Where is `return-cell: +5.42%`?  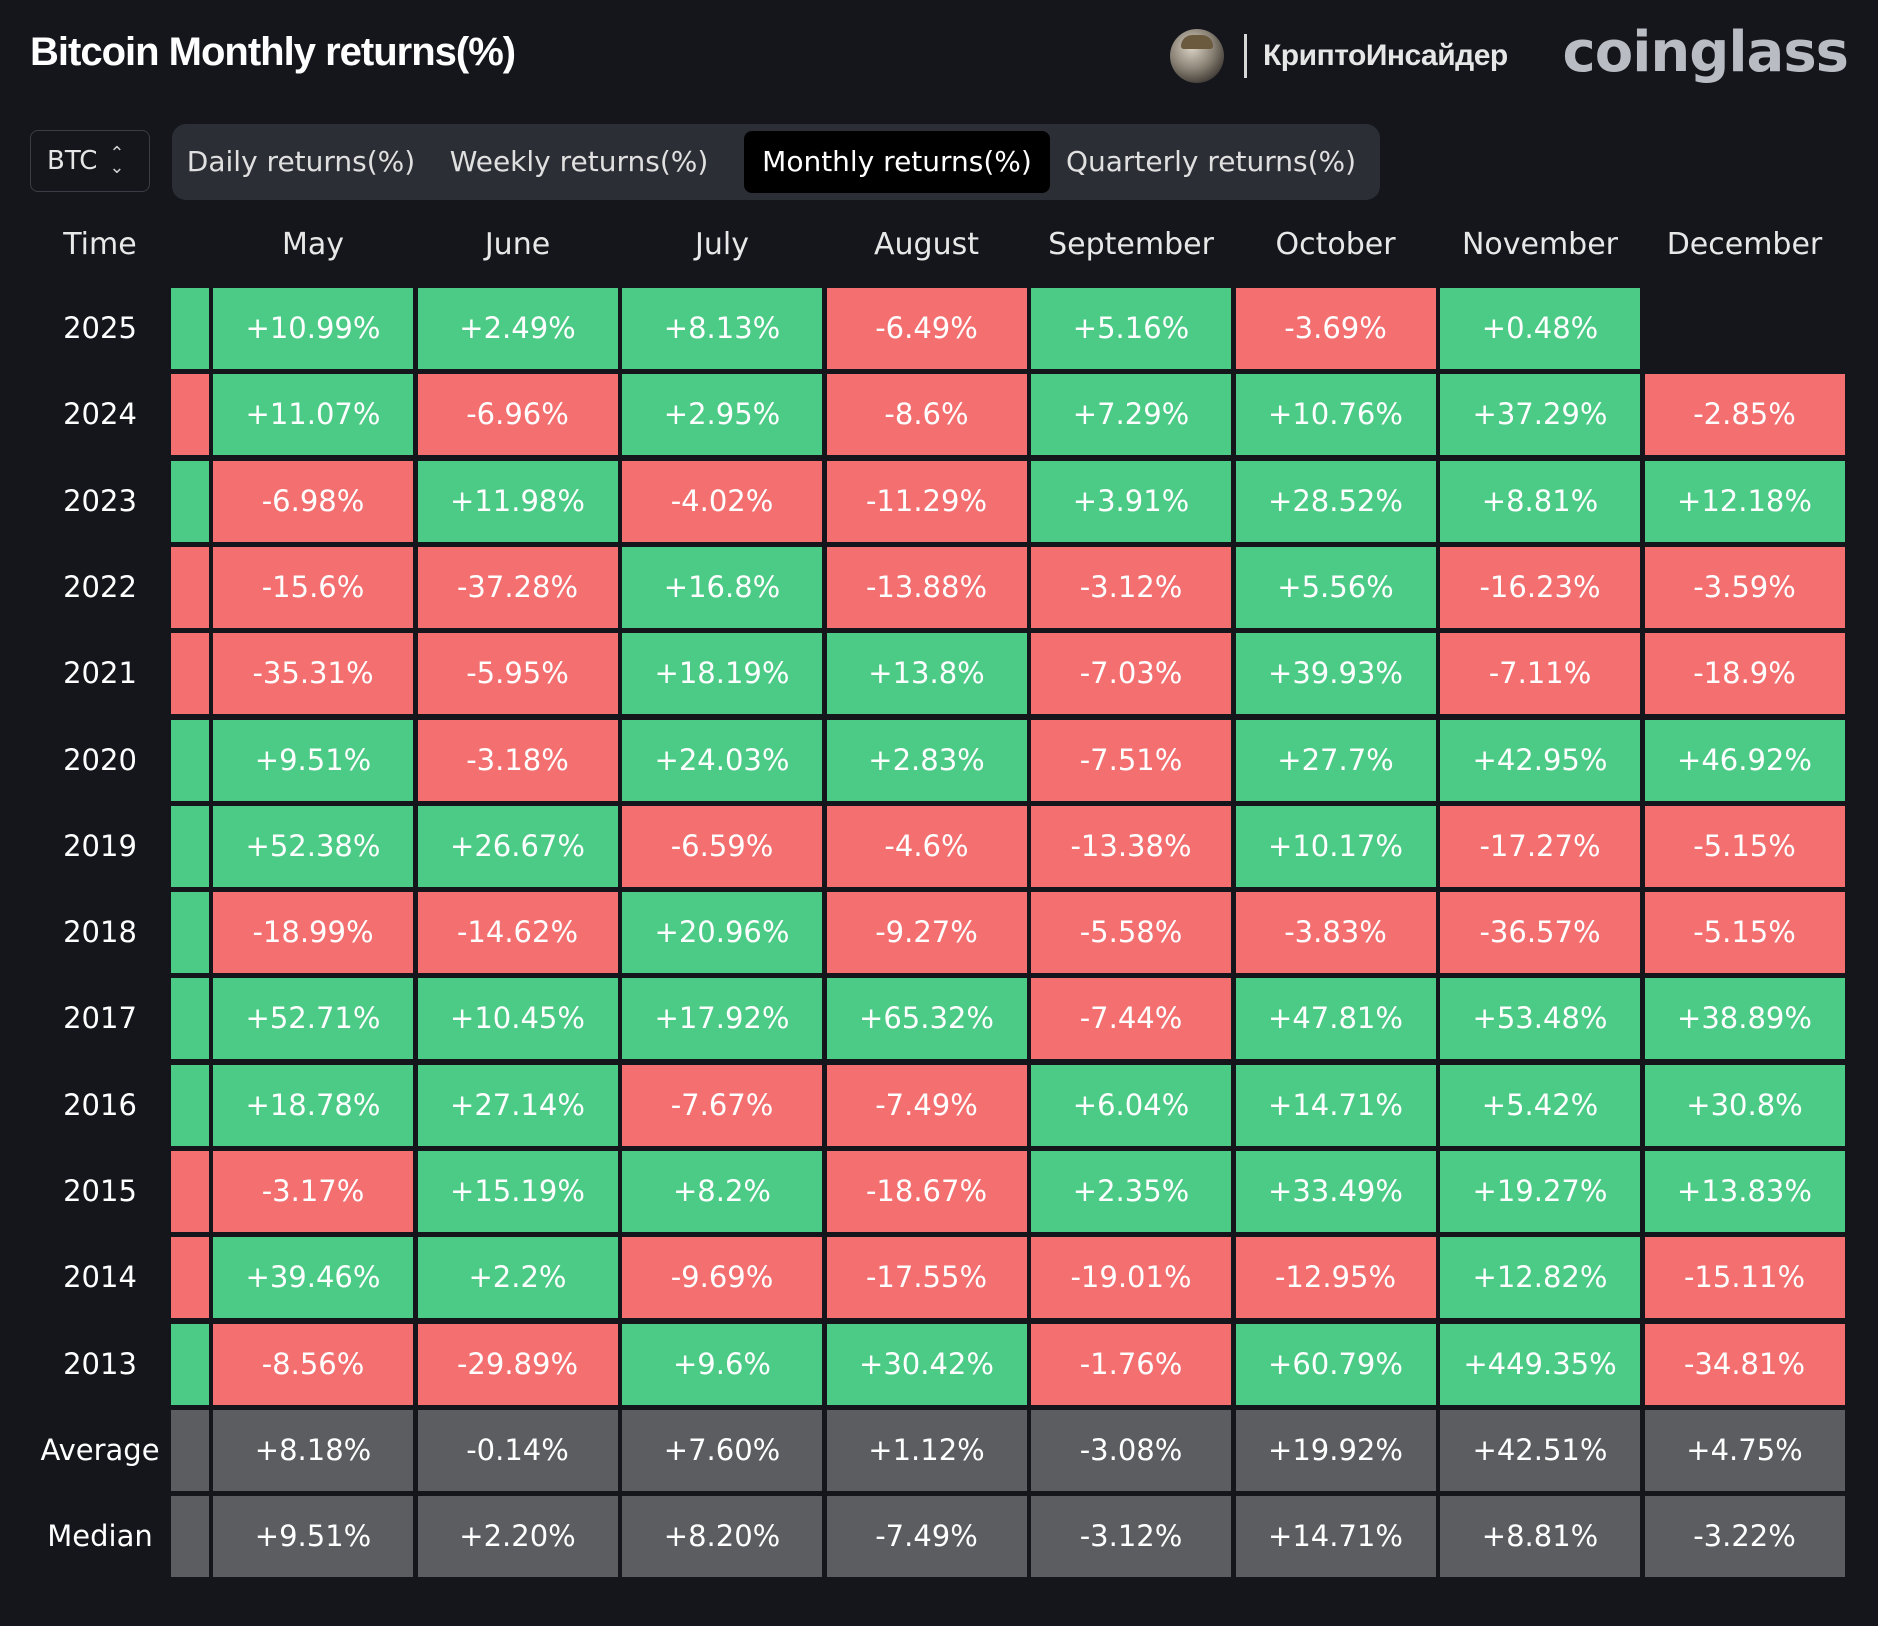 return-cell: +5.42% is located at coordinates (1540, 1105).